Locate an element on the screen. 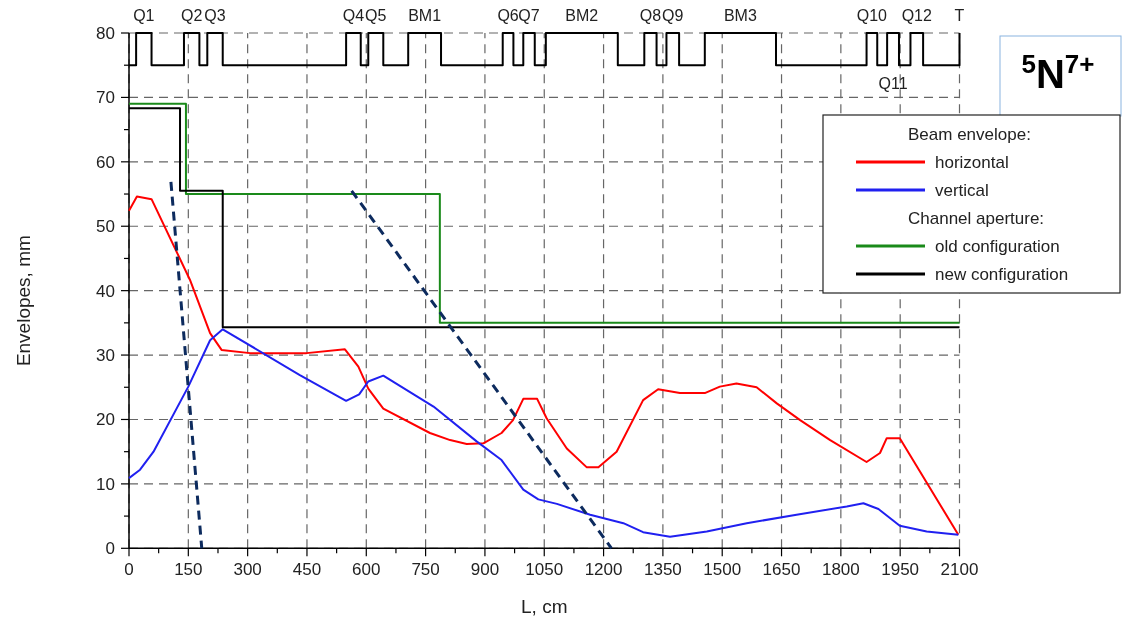 The width and height of the screenshot is (1122, 630). text: BM2 is located at coordinates (582, 15).